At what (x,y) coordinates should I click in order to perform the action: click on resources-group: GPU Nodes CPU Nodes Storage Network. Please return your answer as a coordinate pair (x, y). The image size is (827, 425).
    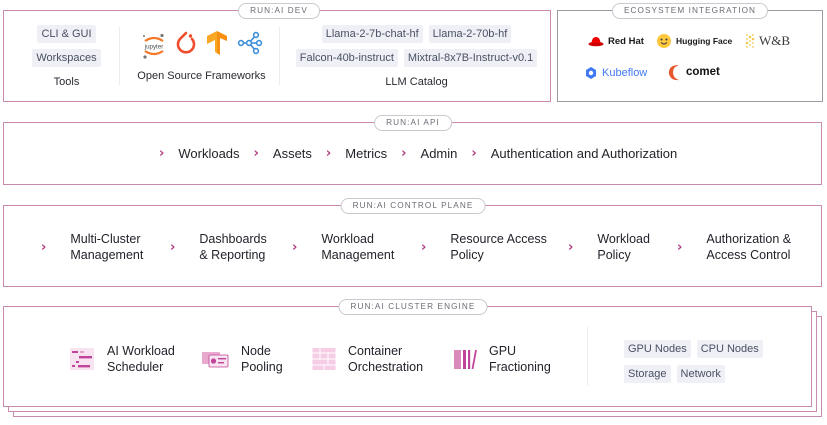
    Looking at the image, I should click on (693, 361).